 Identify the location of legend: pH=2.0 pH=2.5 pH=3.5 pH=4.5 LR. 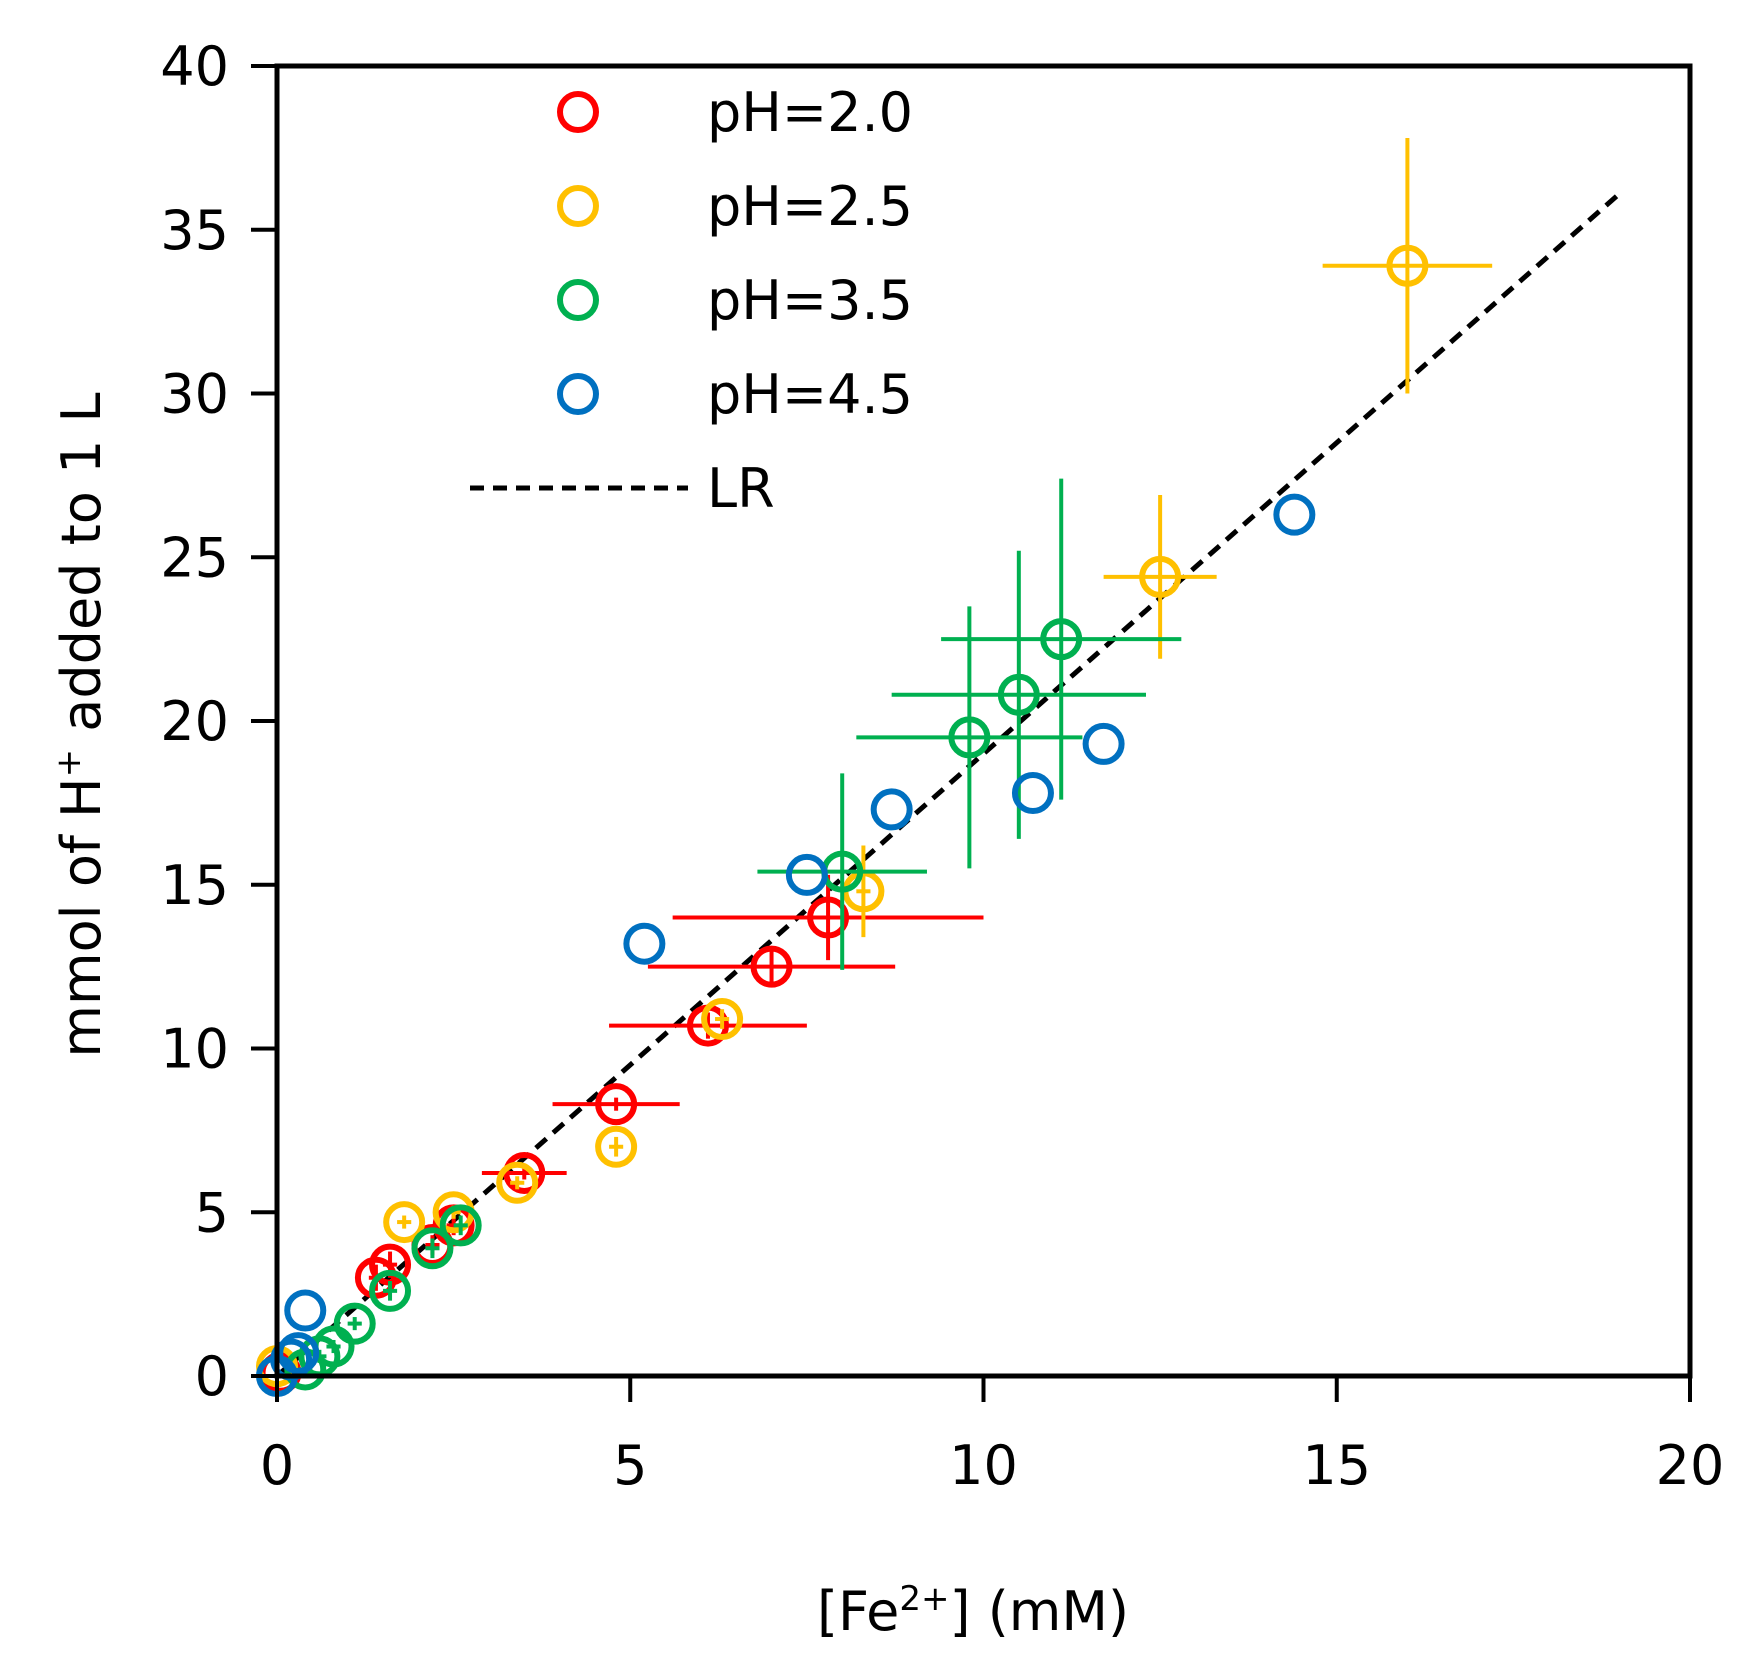
(691, 300).